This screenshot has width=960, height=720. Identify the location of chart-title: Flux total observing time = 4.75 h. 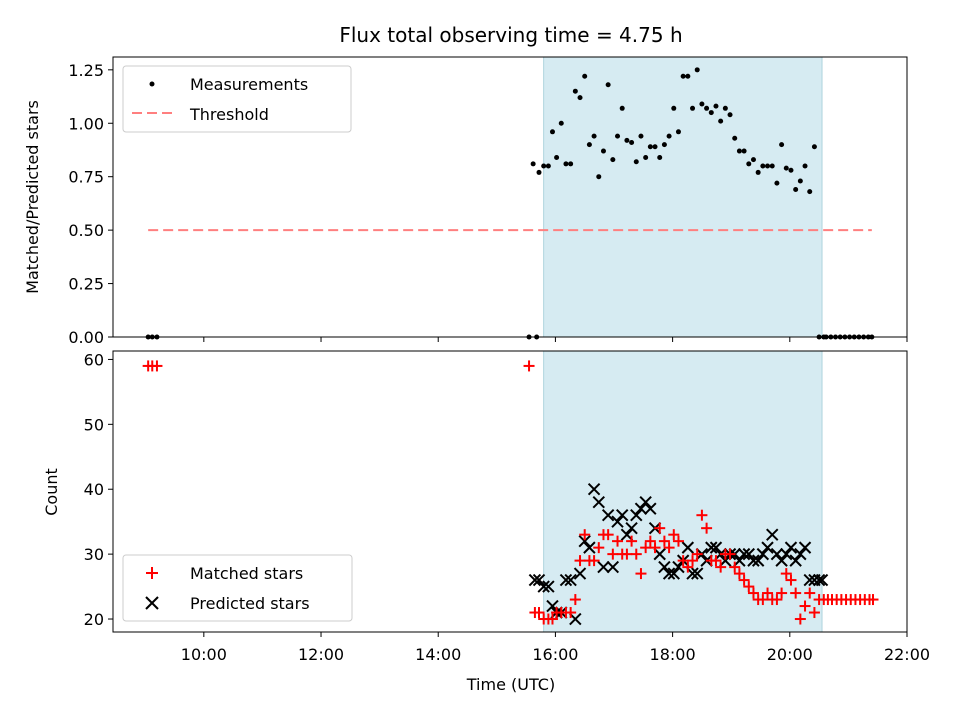
(510, 35).